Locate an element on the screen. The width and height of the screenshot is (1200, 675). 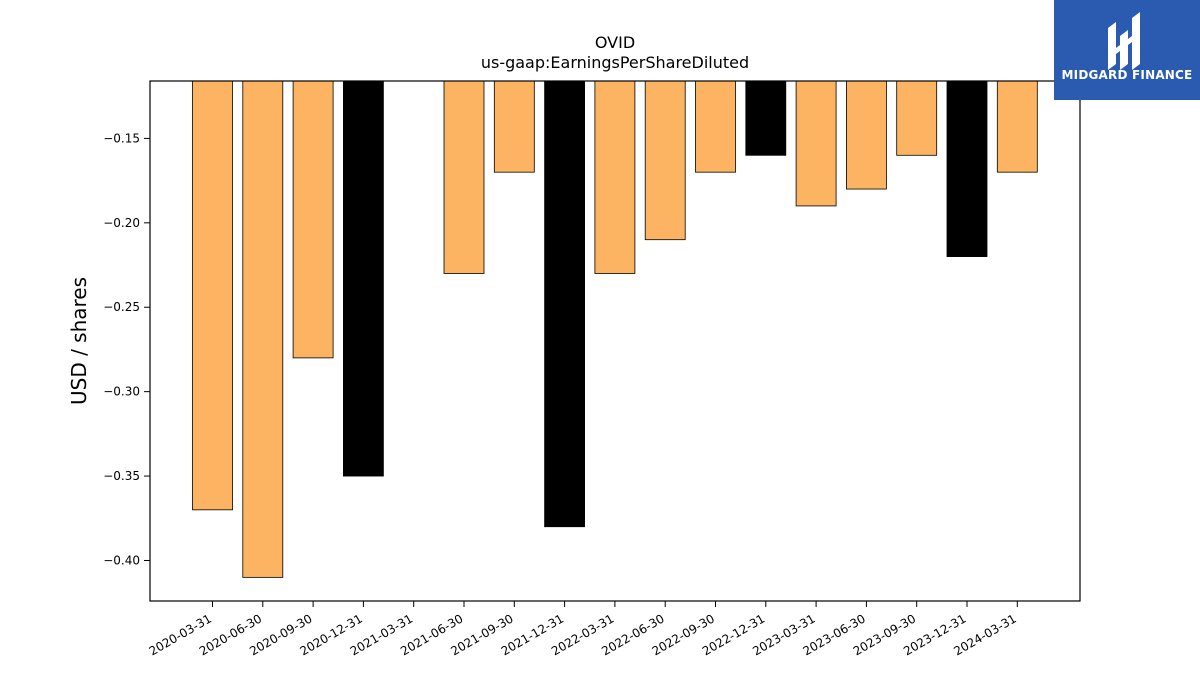
midgard-logo-icon is located at coordinates (1124, 41).